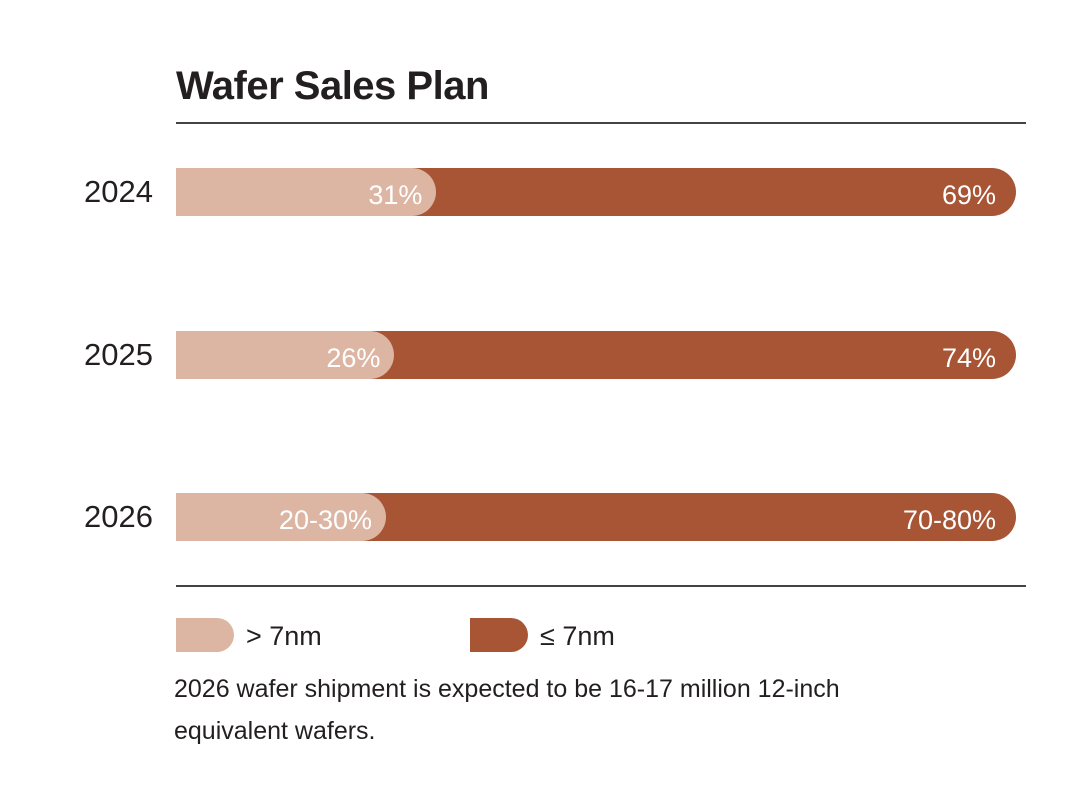  Describe the element at coordinates (332, 86) in the screenshot. I see `chart-title: Wafer Sales Plan` at that location.